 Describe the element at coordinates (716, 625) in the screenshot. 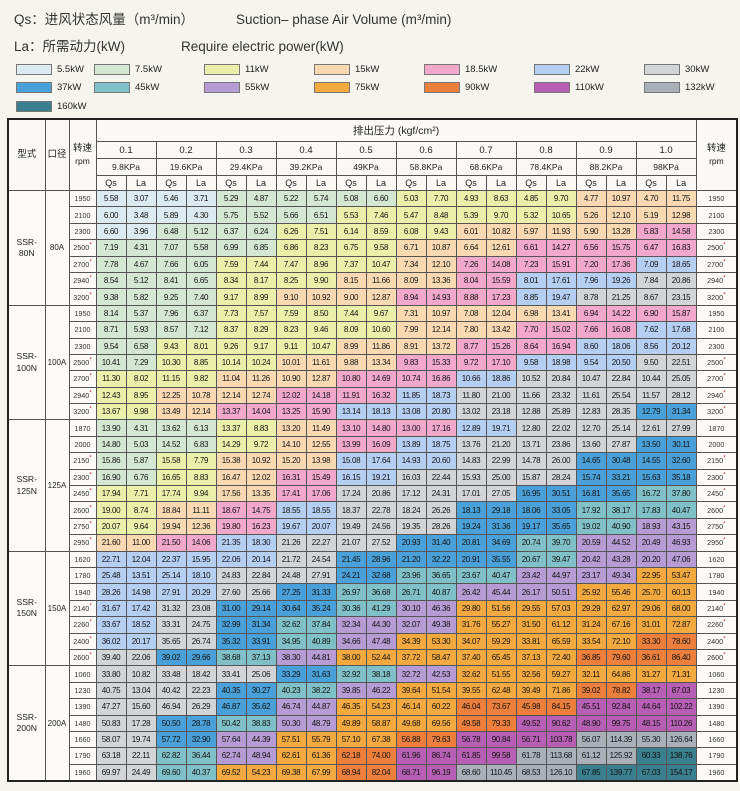

I see `rpm-cell-right: 2260*` at that location.